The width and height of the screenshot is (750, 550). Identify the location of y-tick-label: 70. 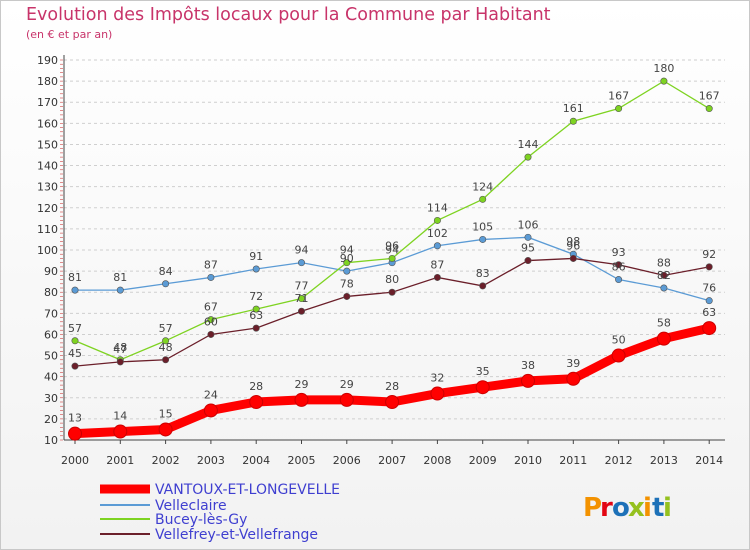
(51, 313).